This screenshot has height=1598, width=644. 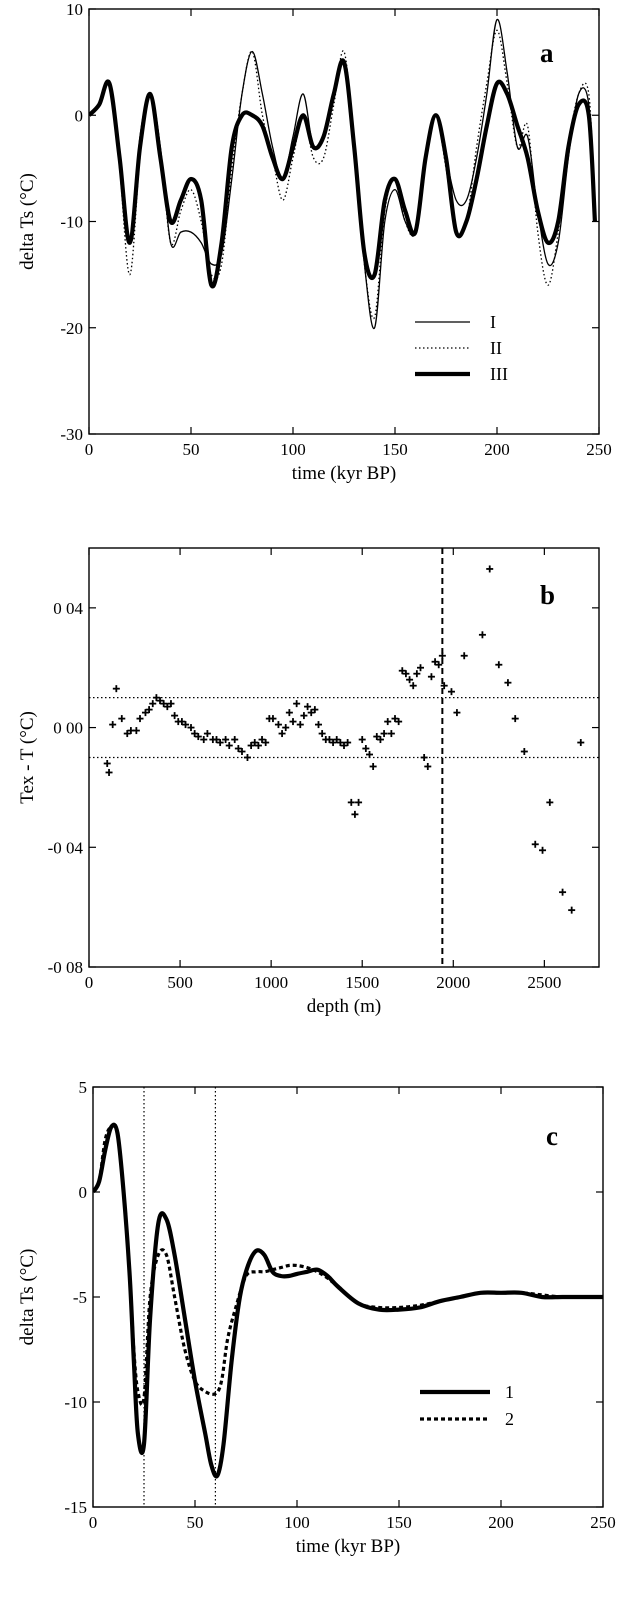 What do you see at coordinates (66, 847) in the screenshot?
I see `y-tick-label: -0 04` at bounding box center [66, 847].